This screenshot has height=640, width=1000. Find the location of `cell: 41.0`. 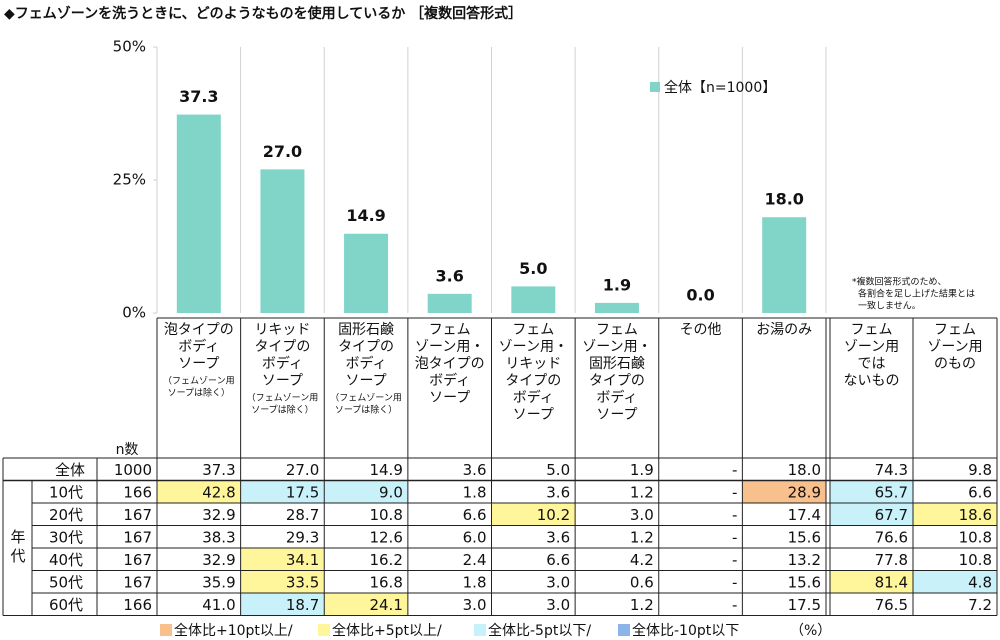

cell: 41.0 is located at coordinates (218, 605).